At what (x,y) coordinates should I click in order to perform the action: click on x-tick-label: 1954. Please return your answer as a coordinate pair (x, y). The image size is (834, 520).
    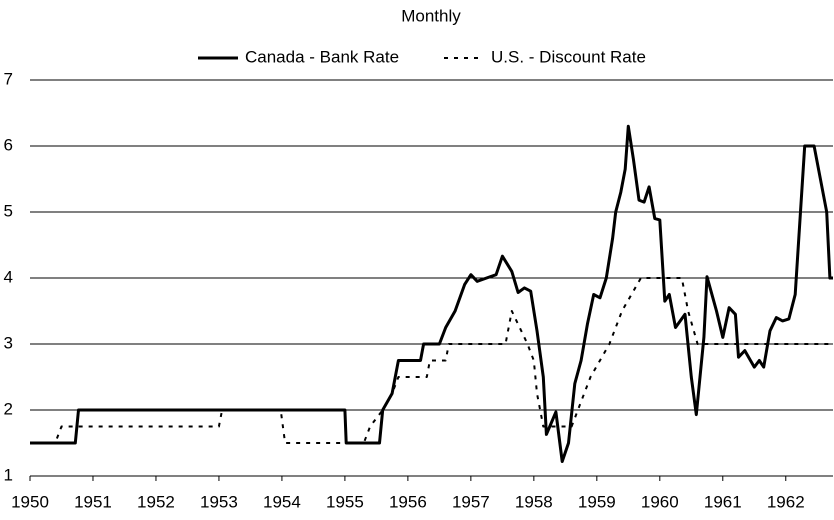
    Looking at the image, I should click on (282, 501).